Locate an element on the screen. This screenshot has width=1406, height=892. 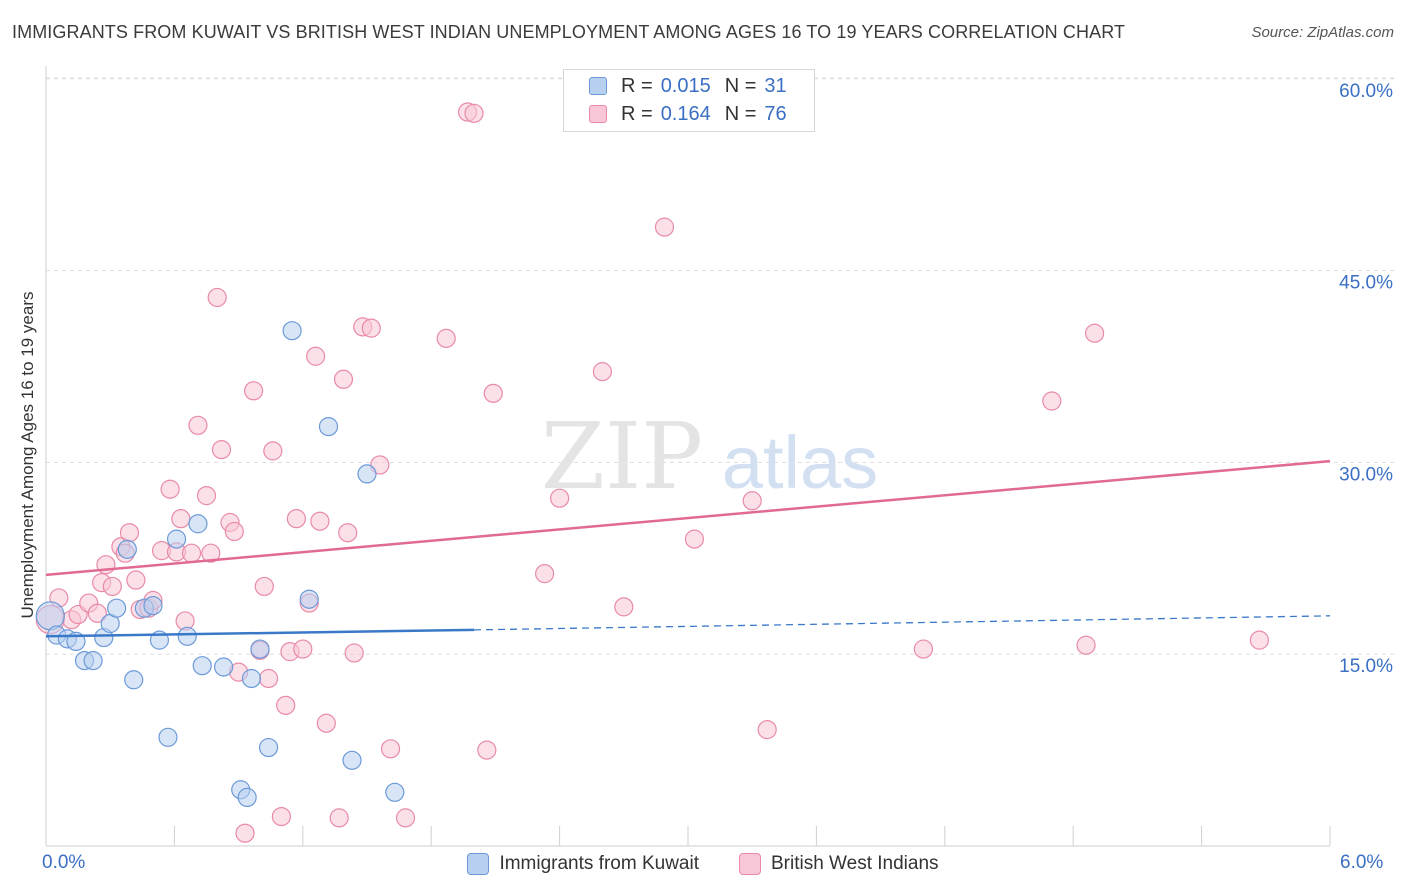
y-tick-label: 15.0% is located at coordinates (1366, 666).